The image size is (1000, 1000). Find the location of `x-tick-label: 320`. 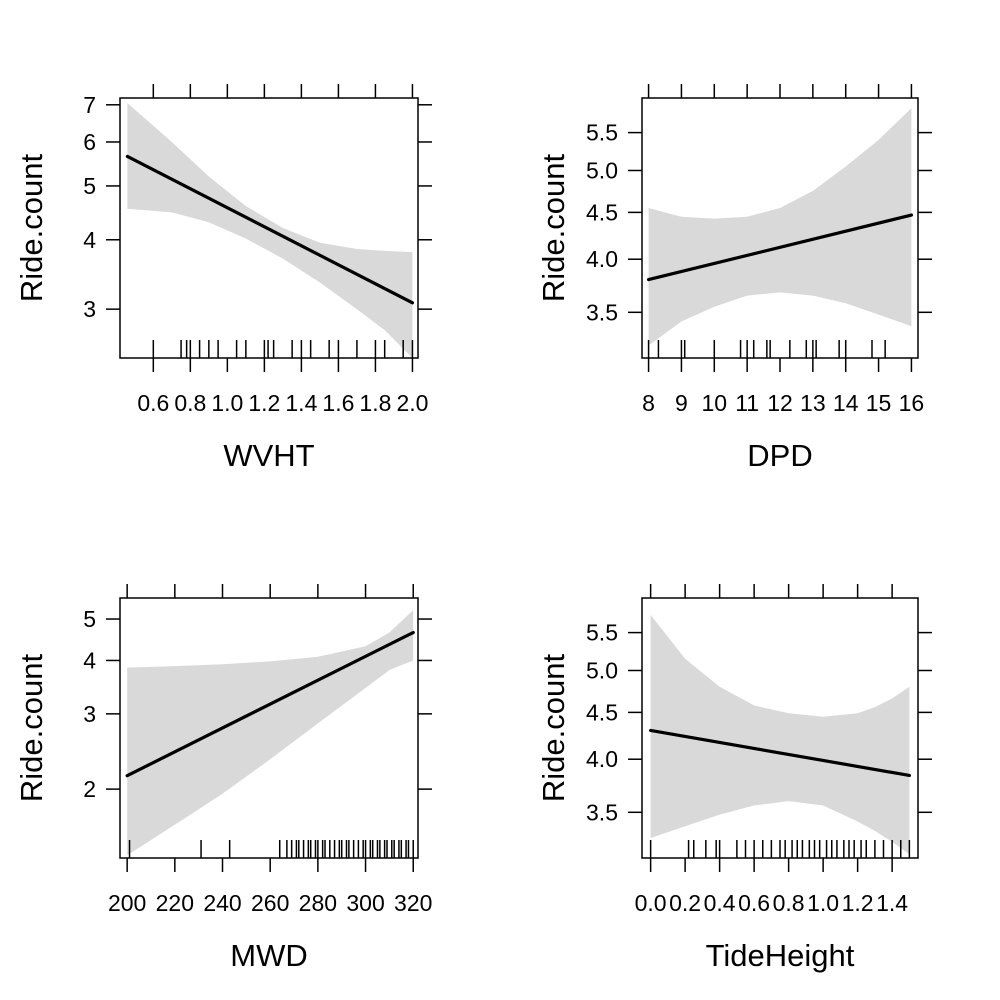

x-tick-label: 320 is located at coordinates (413, 903).